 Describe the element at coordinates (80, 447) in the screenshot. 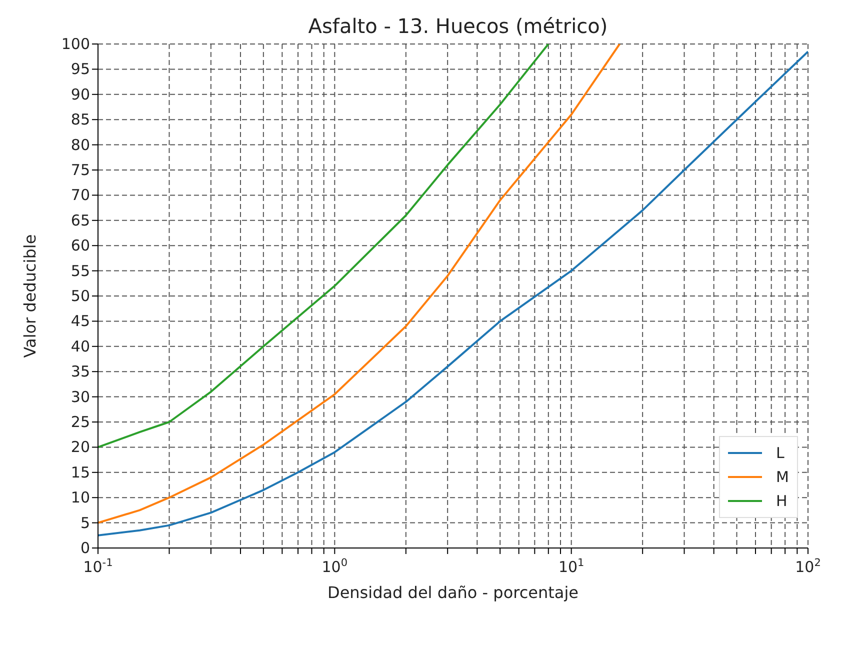

I see `y-tick-label: 20` at that location.